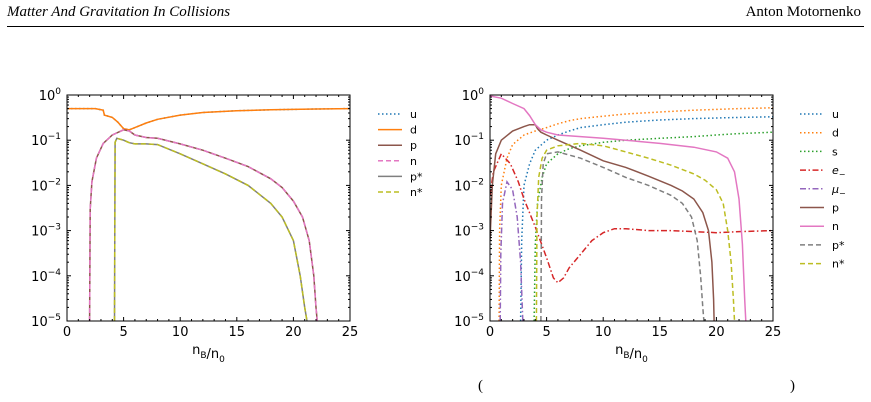  Describe the element at coordinates (823, 189) in the screenshot. I see `legend: uds e− μ− pn p* n*` at that location.